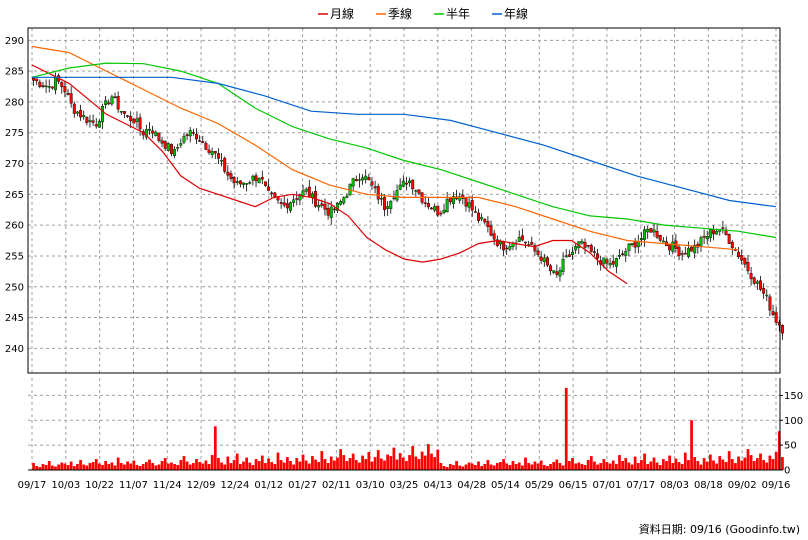  Describe the element at coordinates (437, 485) in the screenshot. I see `x-tick-label: 04/13` at that location.